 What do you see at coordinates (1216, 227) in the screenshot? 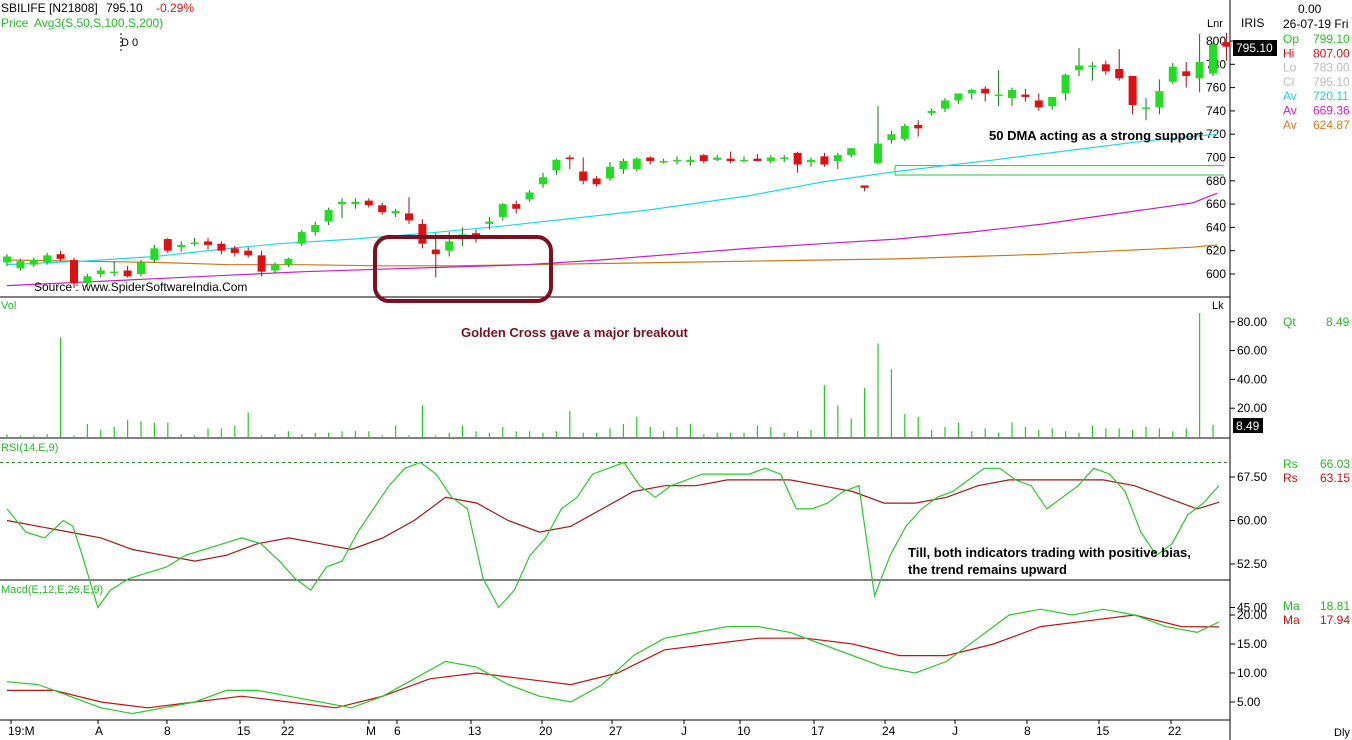
I see `price-tick-label: 640` at bounding box center [1216, 227].